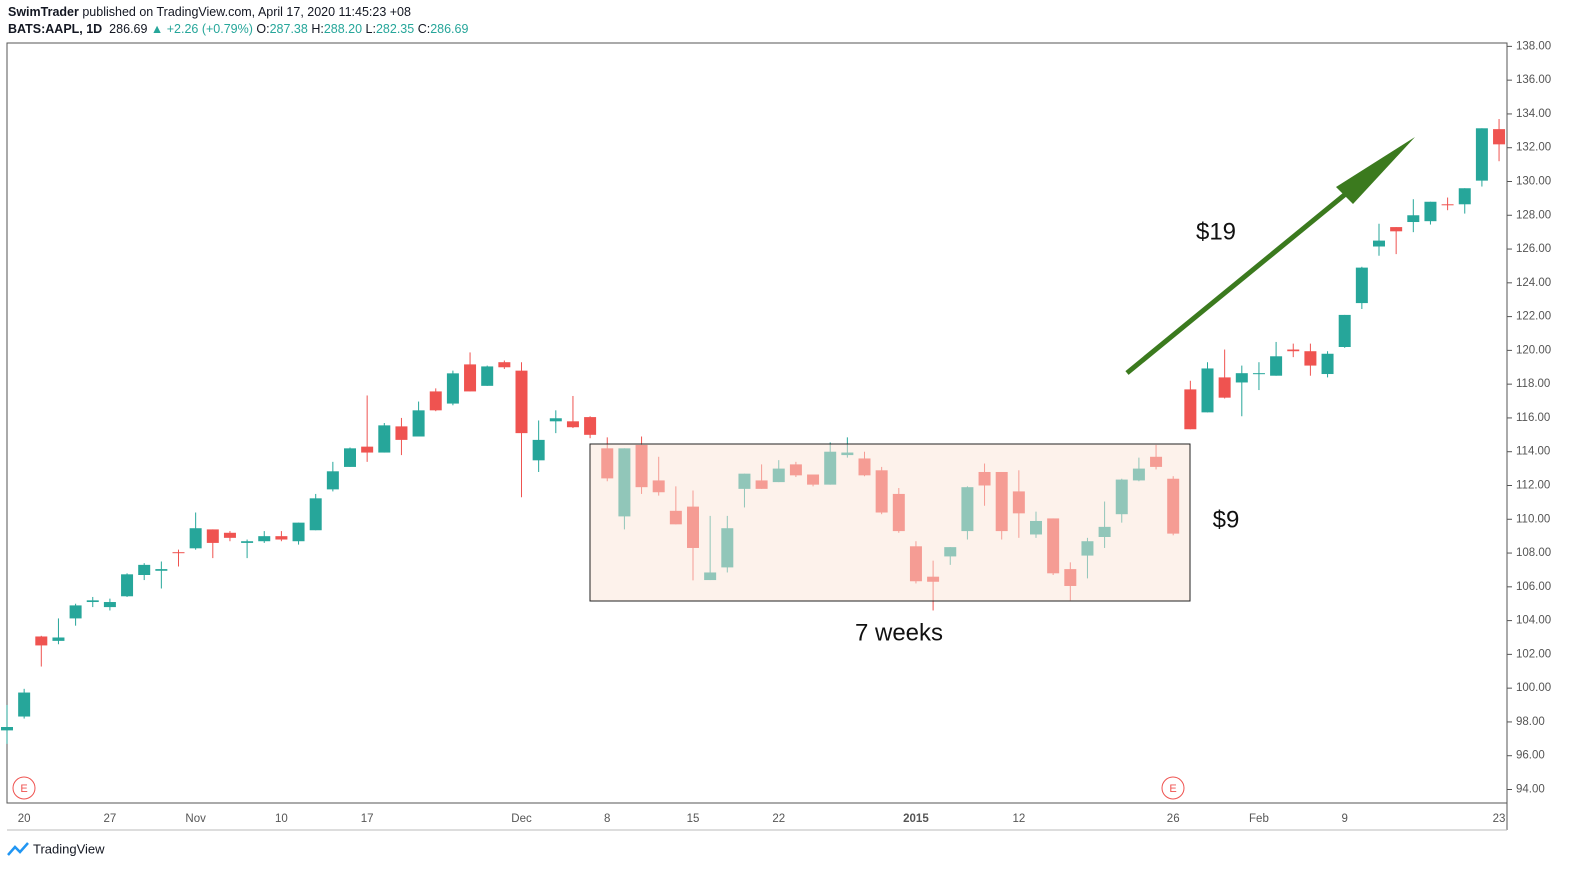 This screenshot has width=1591, height=881. What do you see at coordinates (916, 819) in the screenshot?
I see `x-tick-label: 2015` at bounding box center [916, 819].